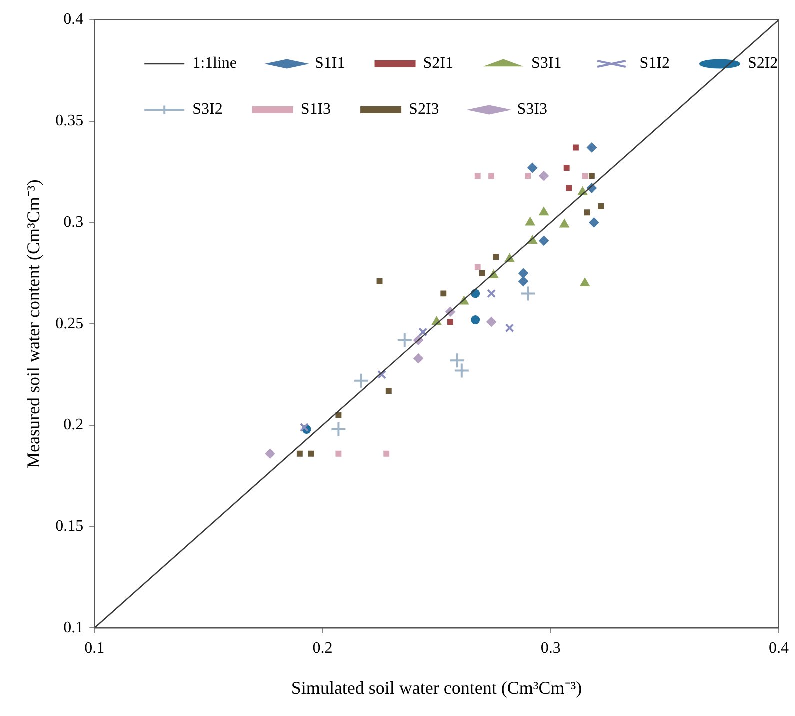 The width and height of the screenshot is (795, 716). Describe the element at coordinates (74, 627) in the screenshot. I see `y-tick-label: 0.1` at that location.